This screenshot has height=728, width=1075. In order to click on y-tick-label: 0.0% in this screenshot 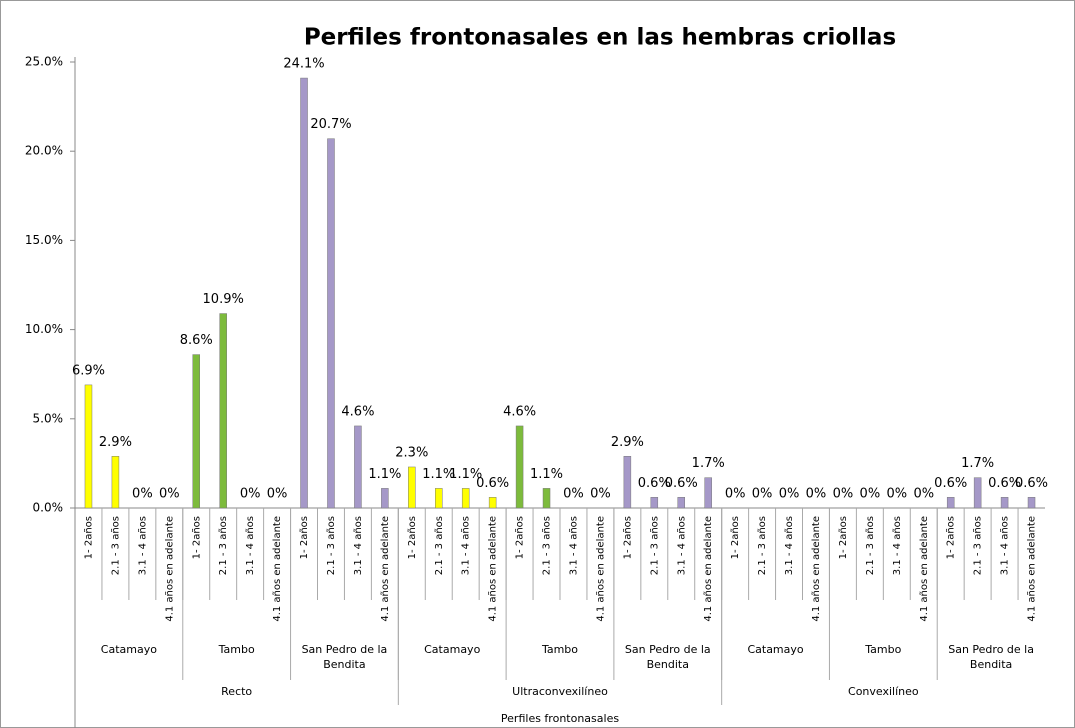, I will do `click(48, 508)`.